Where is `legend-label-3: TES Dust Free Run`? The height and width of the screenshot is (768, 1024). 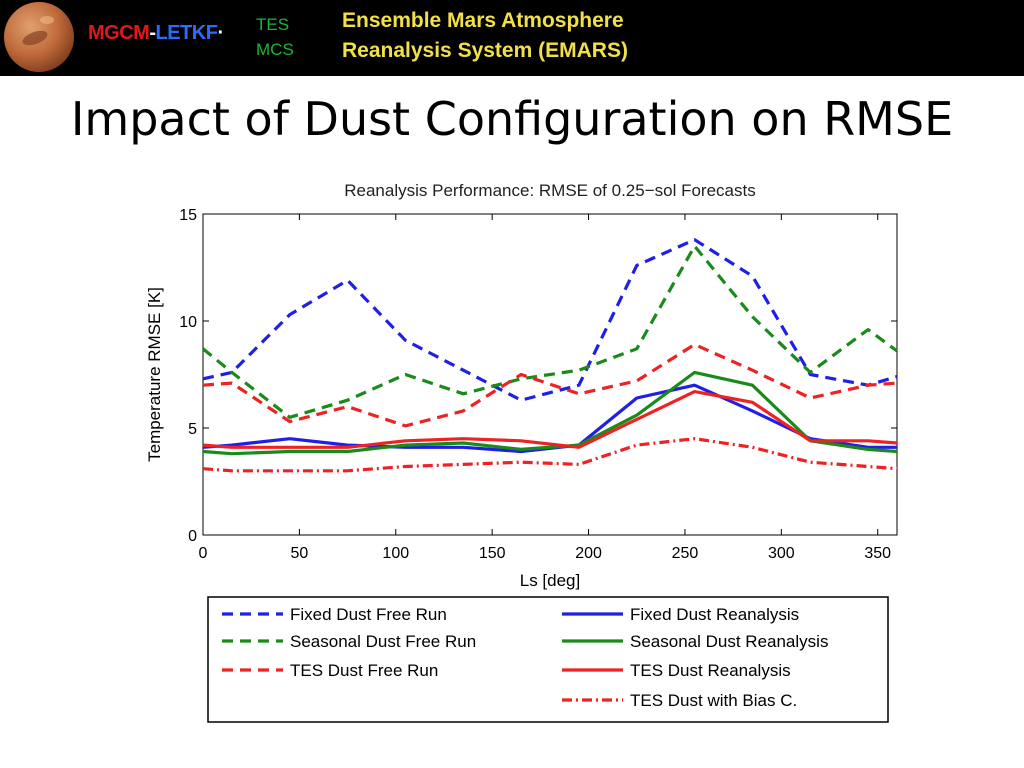 legend-label-3: TES Dust Free Run is located at coordinates (364, 670).